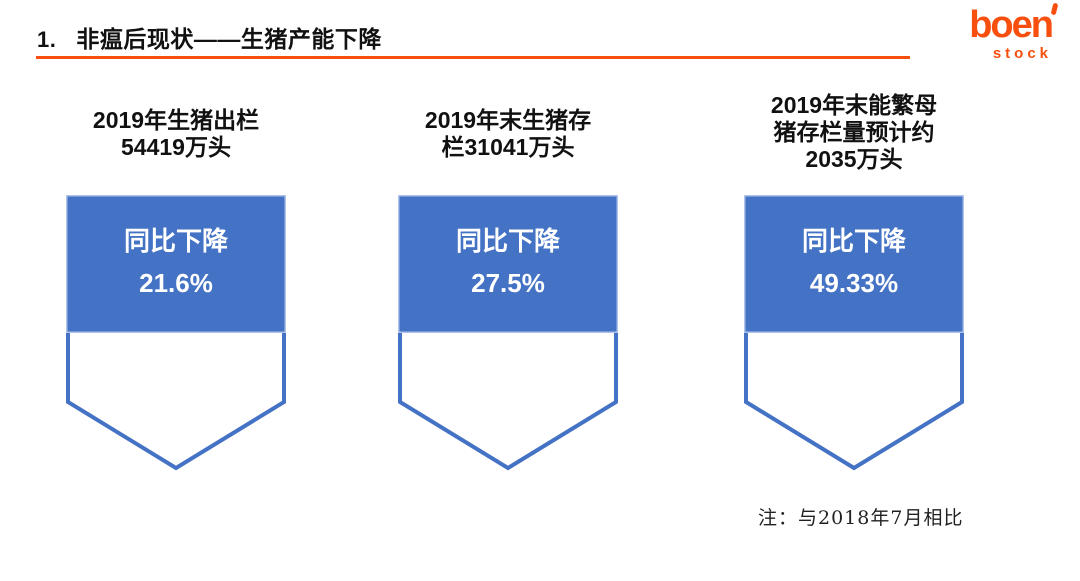 This screenshot has height=581, width=1080. I want to click on banner-pennant-2: 同比下降 27.5%, so click(508, 333).